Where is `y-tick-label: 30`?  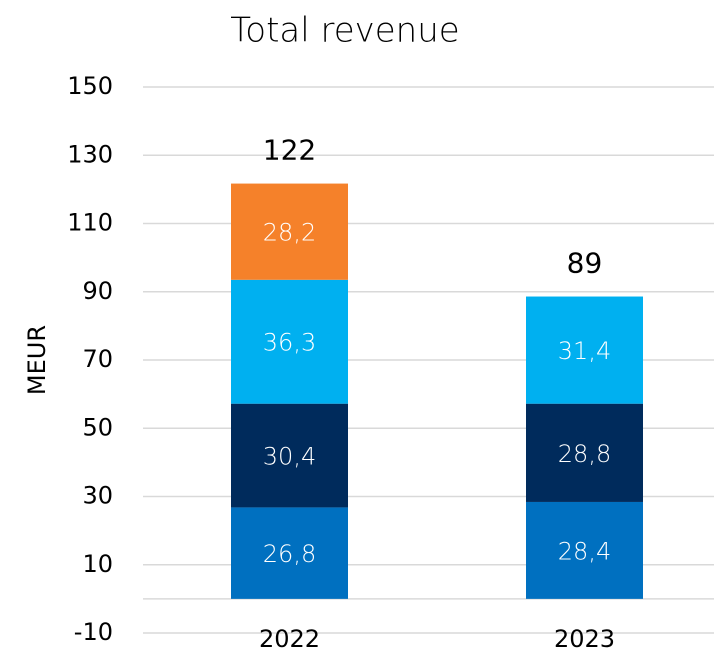
y-tick-label: 30 is located at coordinates (97, 496).